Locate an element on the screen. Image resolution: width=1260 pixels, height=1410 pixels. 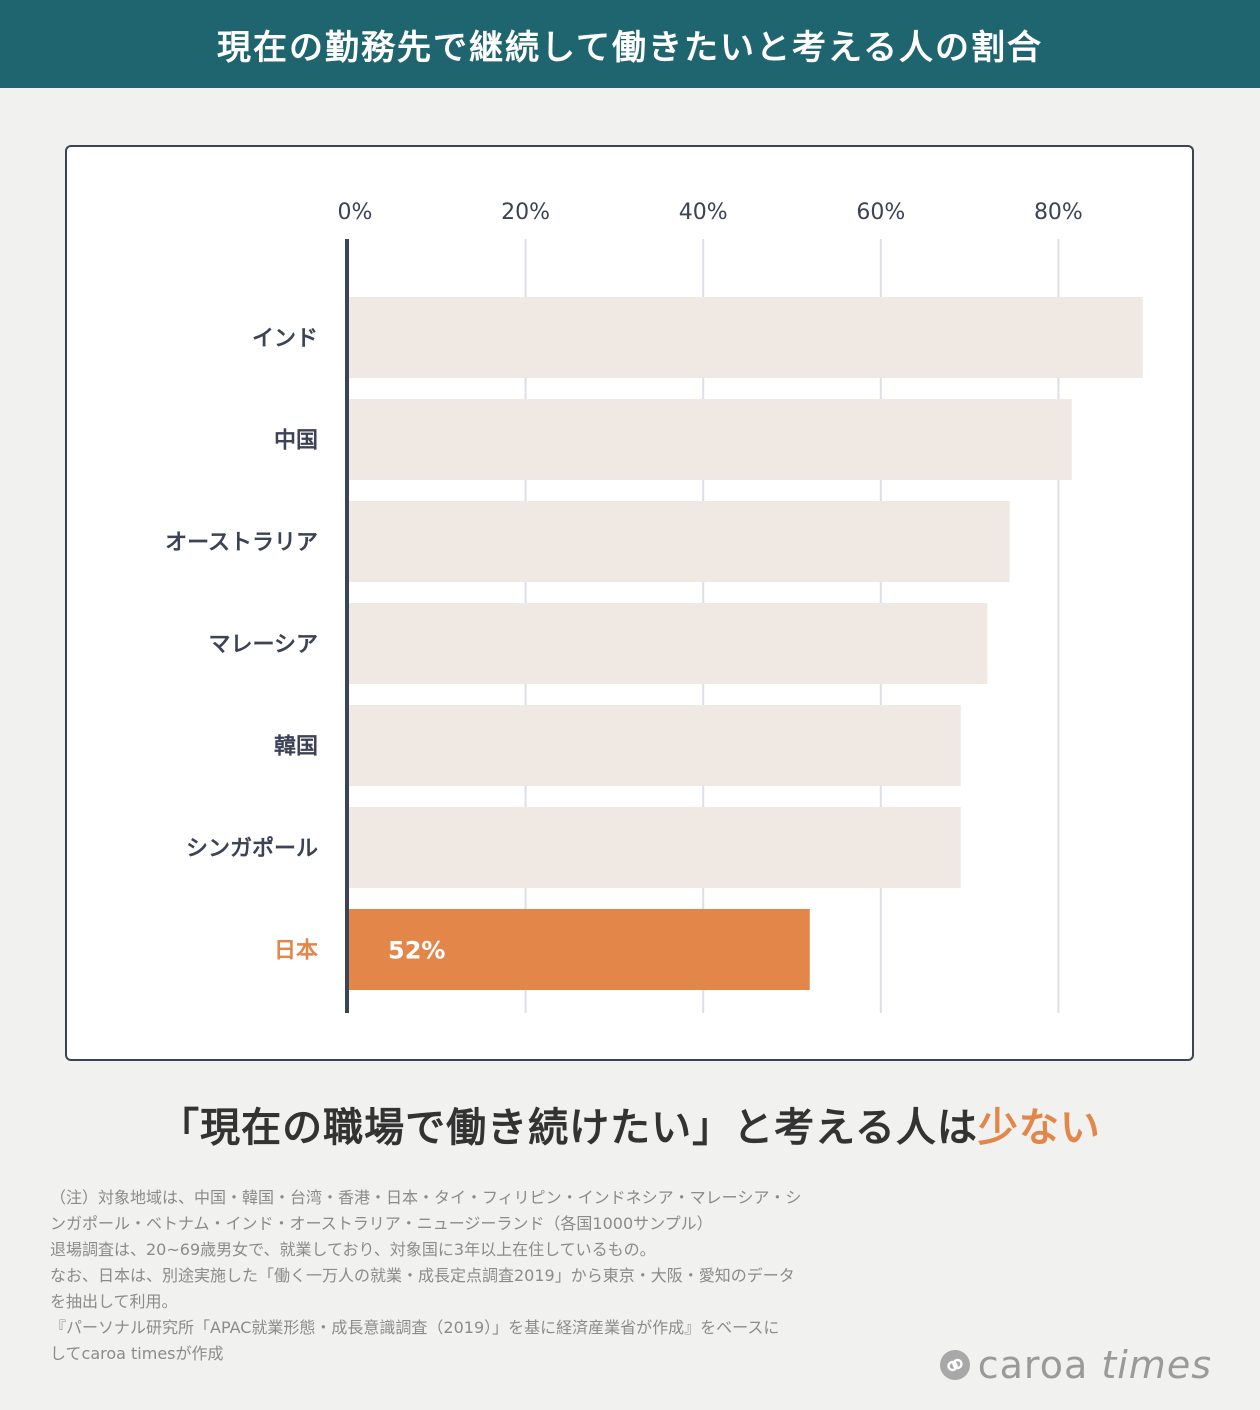
link-icon is located at coordinates (954, 1365).